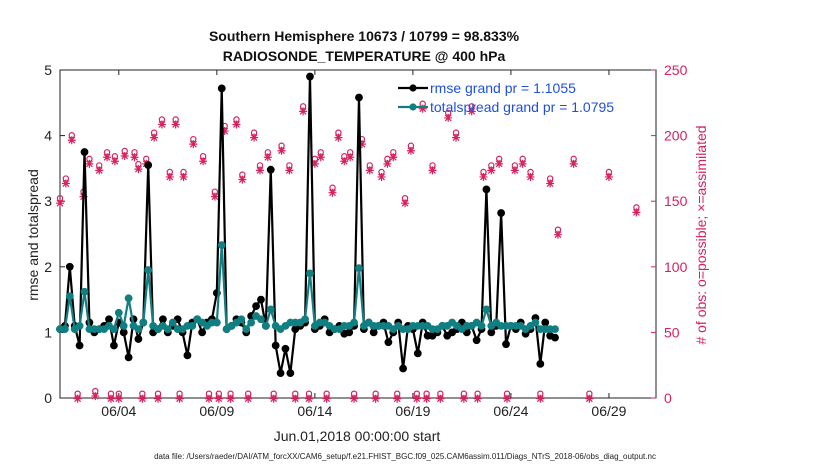 This screenshot has height=470, width=830. What do you see at coordinates (413, 88) in the screenshot?
I see `legend-marker` at bounding box center [413, 88].